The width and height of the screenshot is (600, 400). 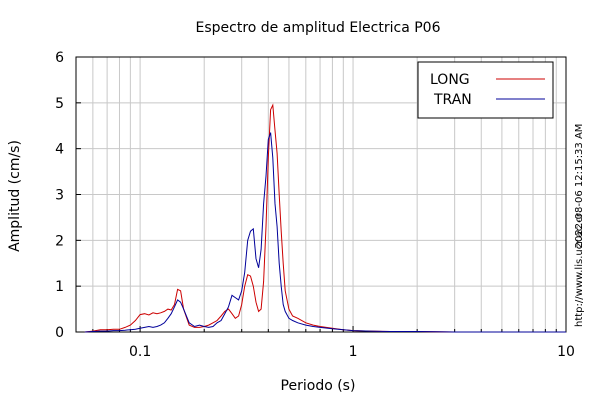 What do you see at coordinates (59, 287) in the screenshot?
I see `y-tick-label: 1` at bounding box center [59, 287].